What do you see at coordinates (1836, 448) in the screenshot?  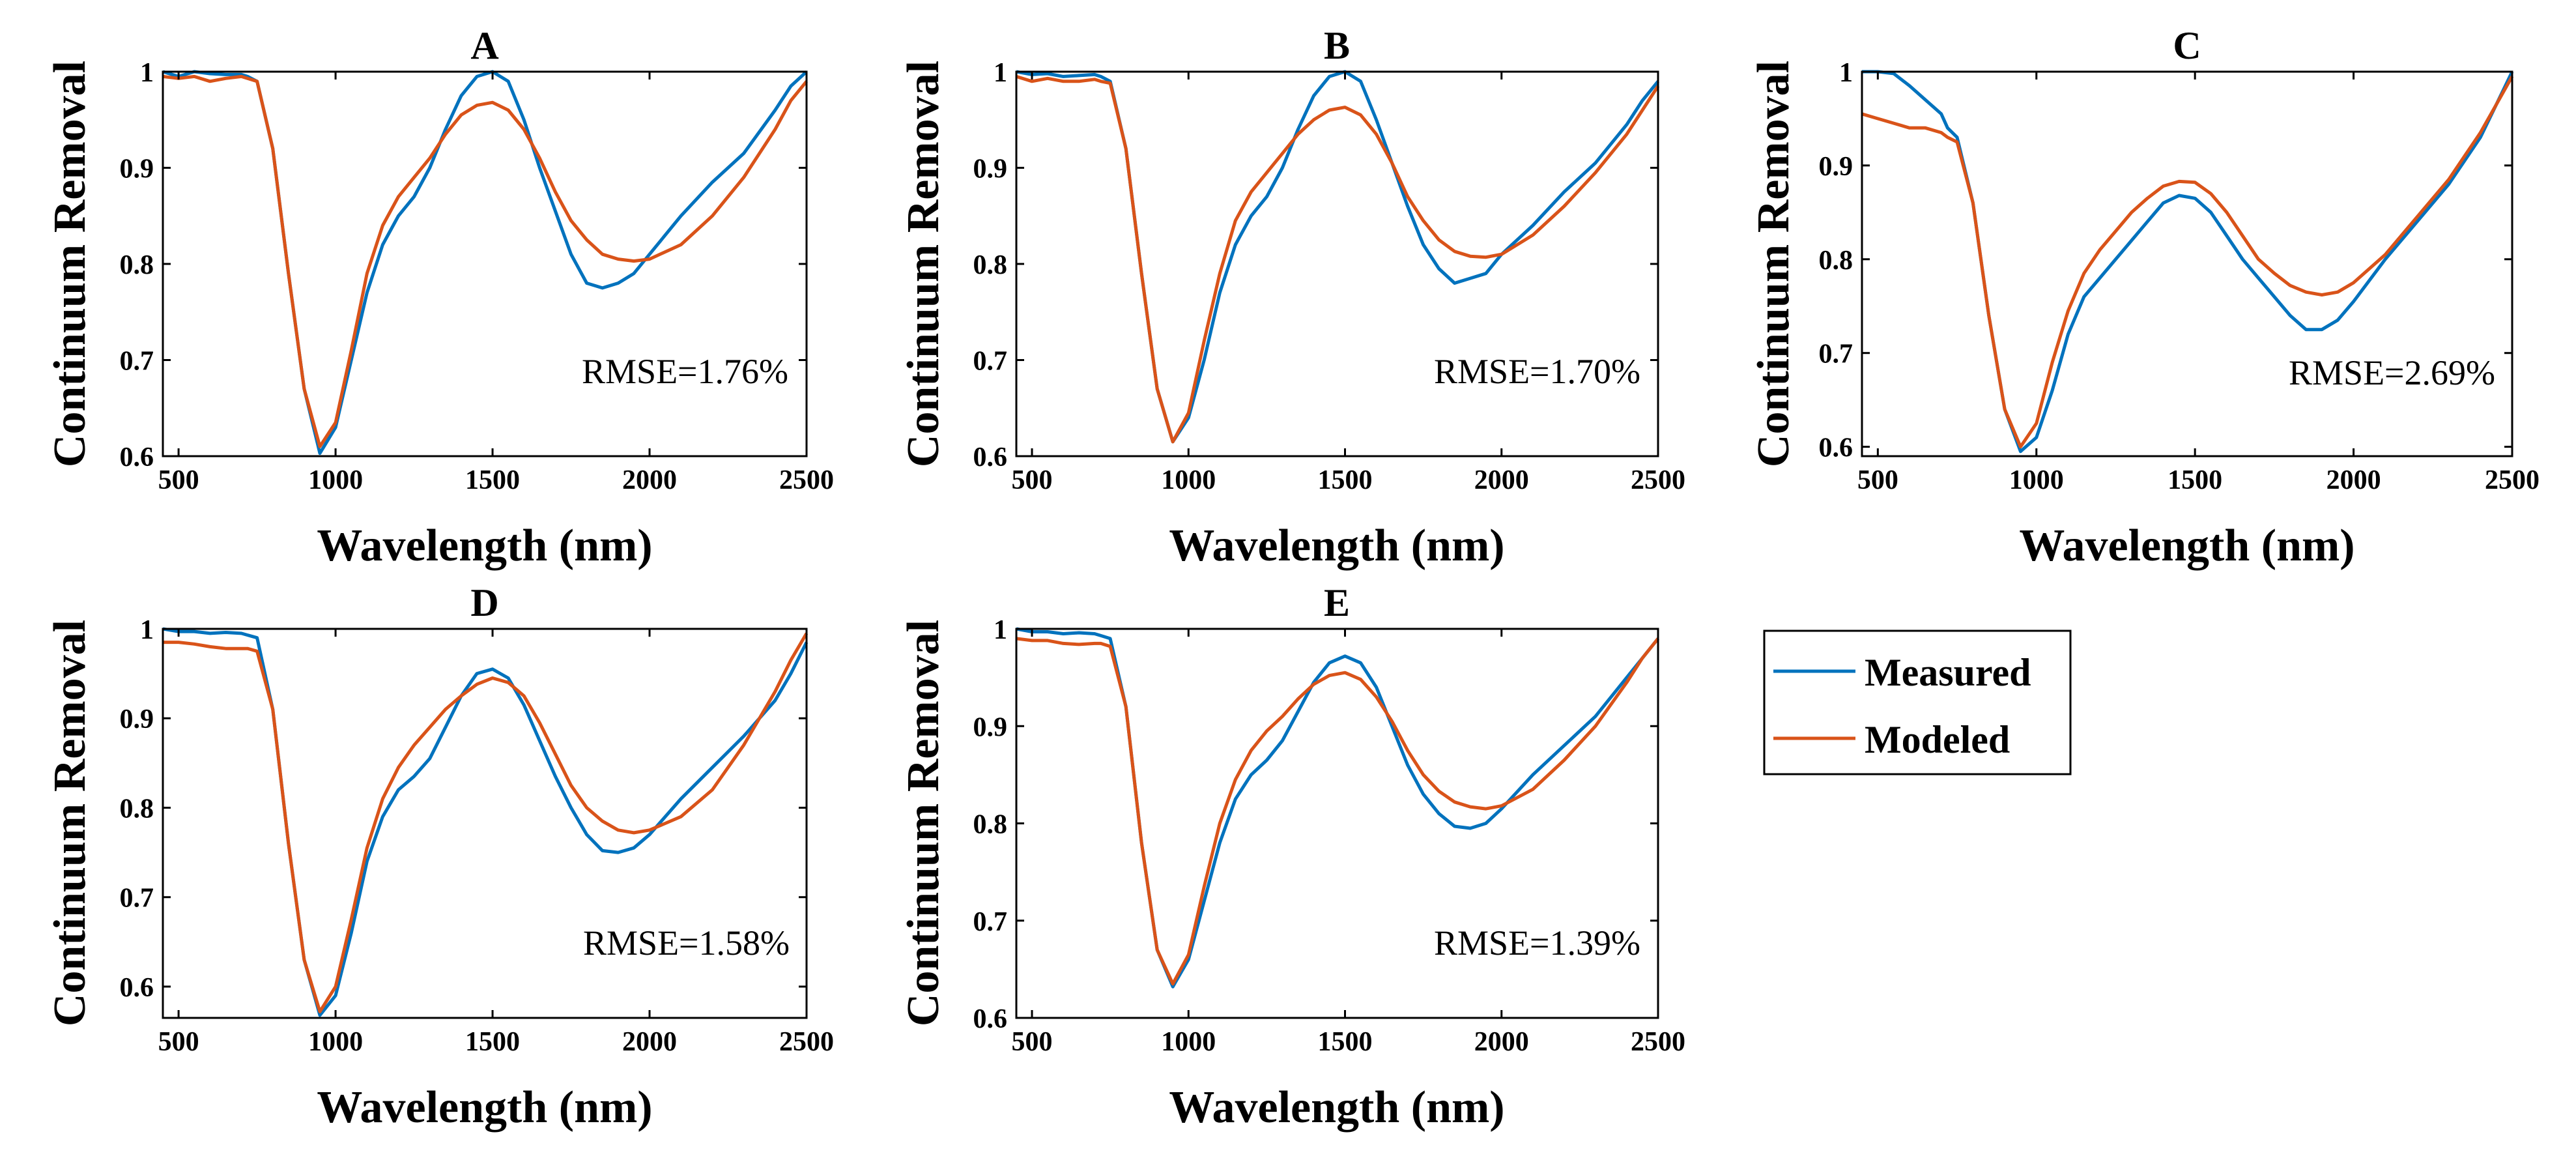 I see `panel-c-ytick-label: 0.6` at bounding box center [1836, 448].